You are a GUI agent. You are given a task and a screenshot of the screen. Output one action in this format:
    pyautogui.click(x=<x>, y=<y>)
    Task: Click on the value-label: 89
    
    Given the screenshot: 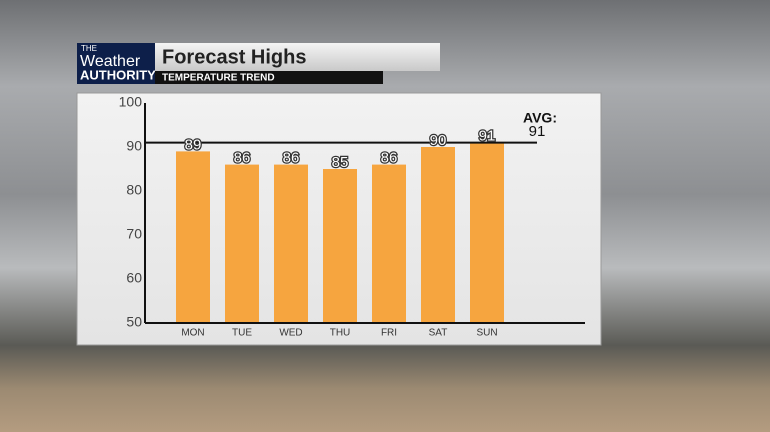 What is the action you would take?
    pyautogui.click(x=193, y=144)
    